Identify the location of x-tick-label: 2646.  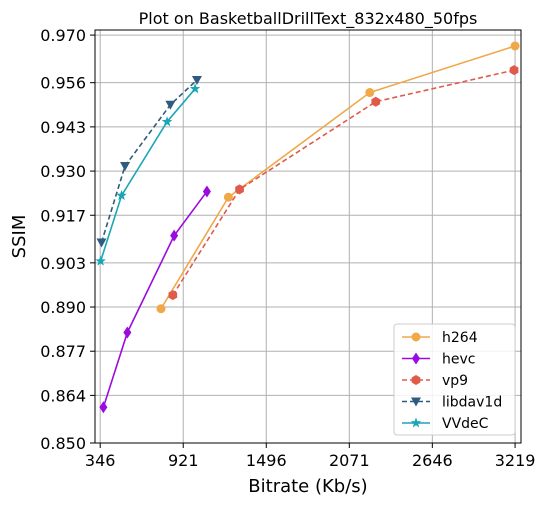
(432, 460).